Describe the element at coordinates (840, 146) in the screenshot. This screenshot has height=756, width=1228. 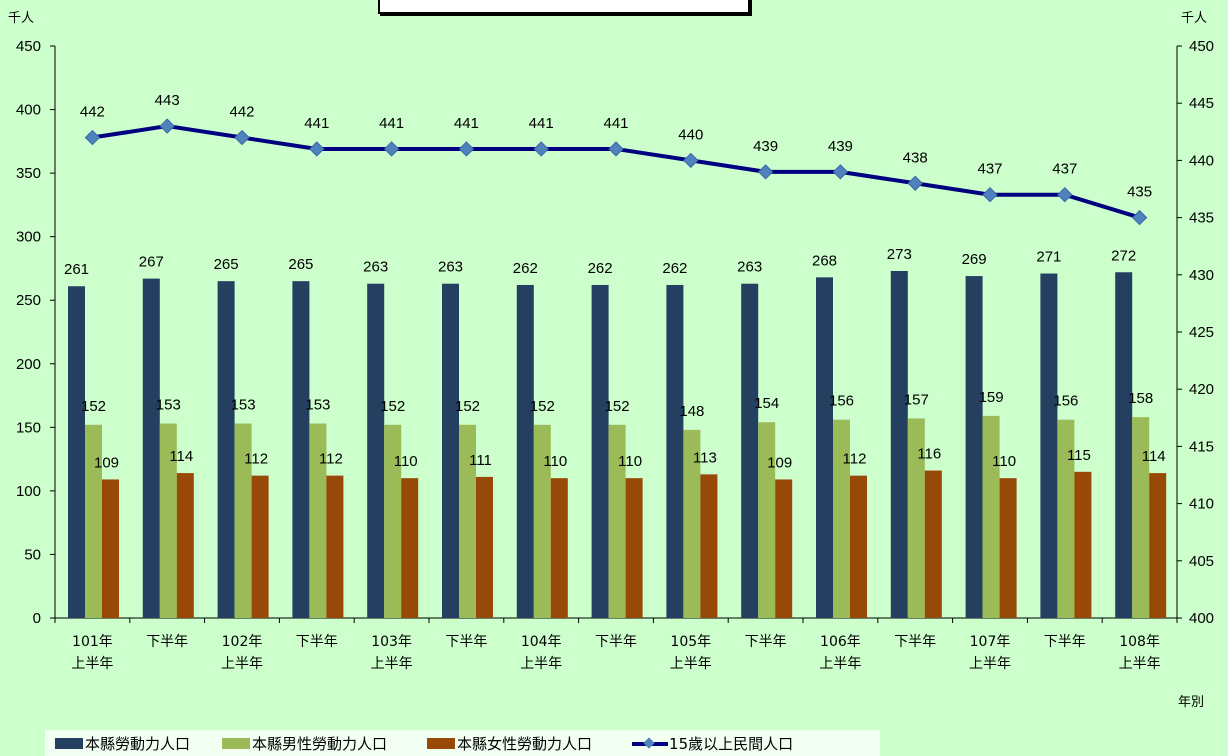
I see `data-label-population: 439` at that location.